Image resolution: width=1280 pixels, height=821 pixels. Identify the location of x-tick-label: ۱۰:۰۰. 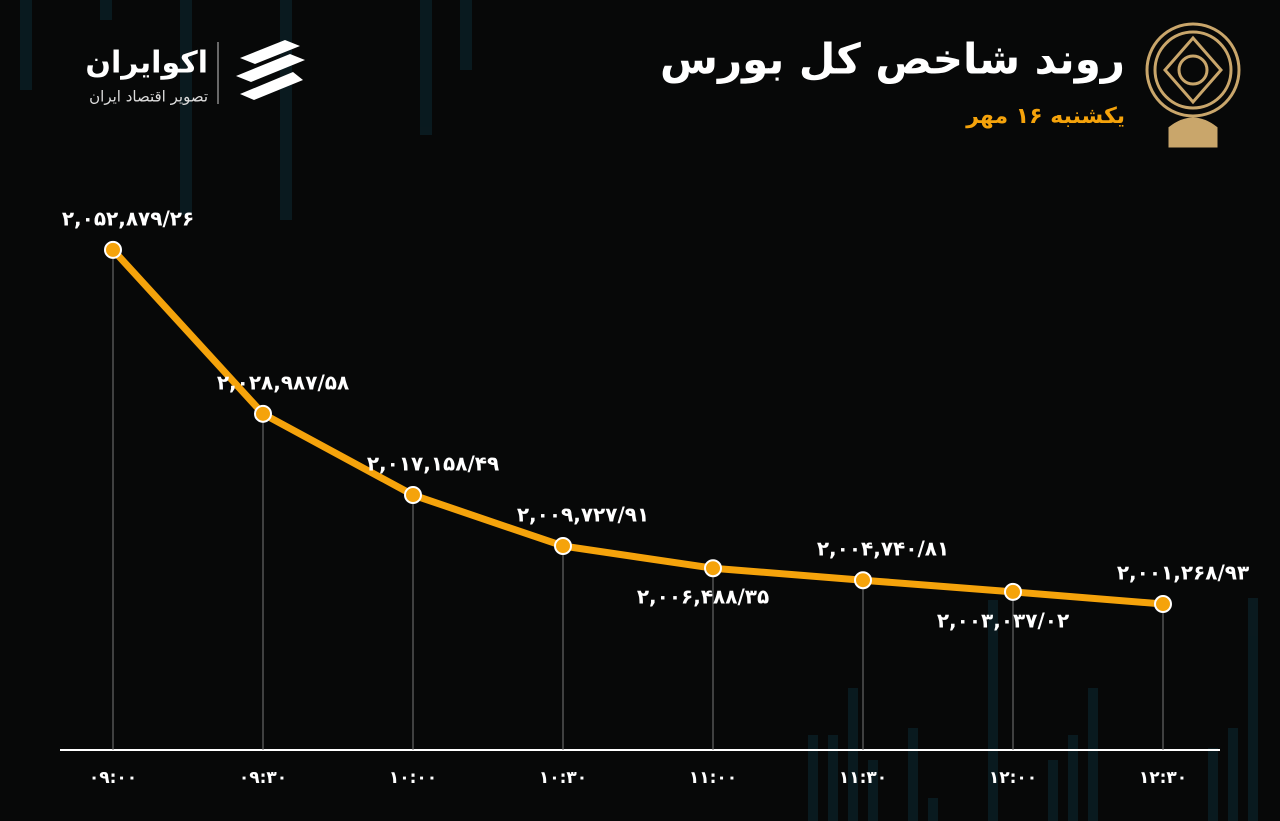
(413, 778).